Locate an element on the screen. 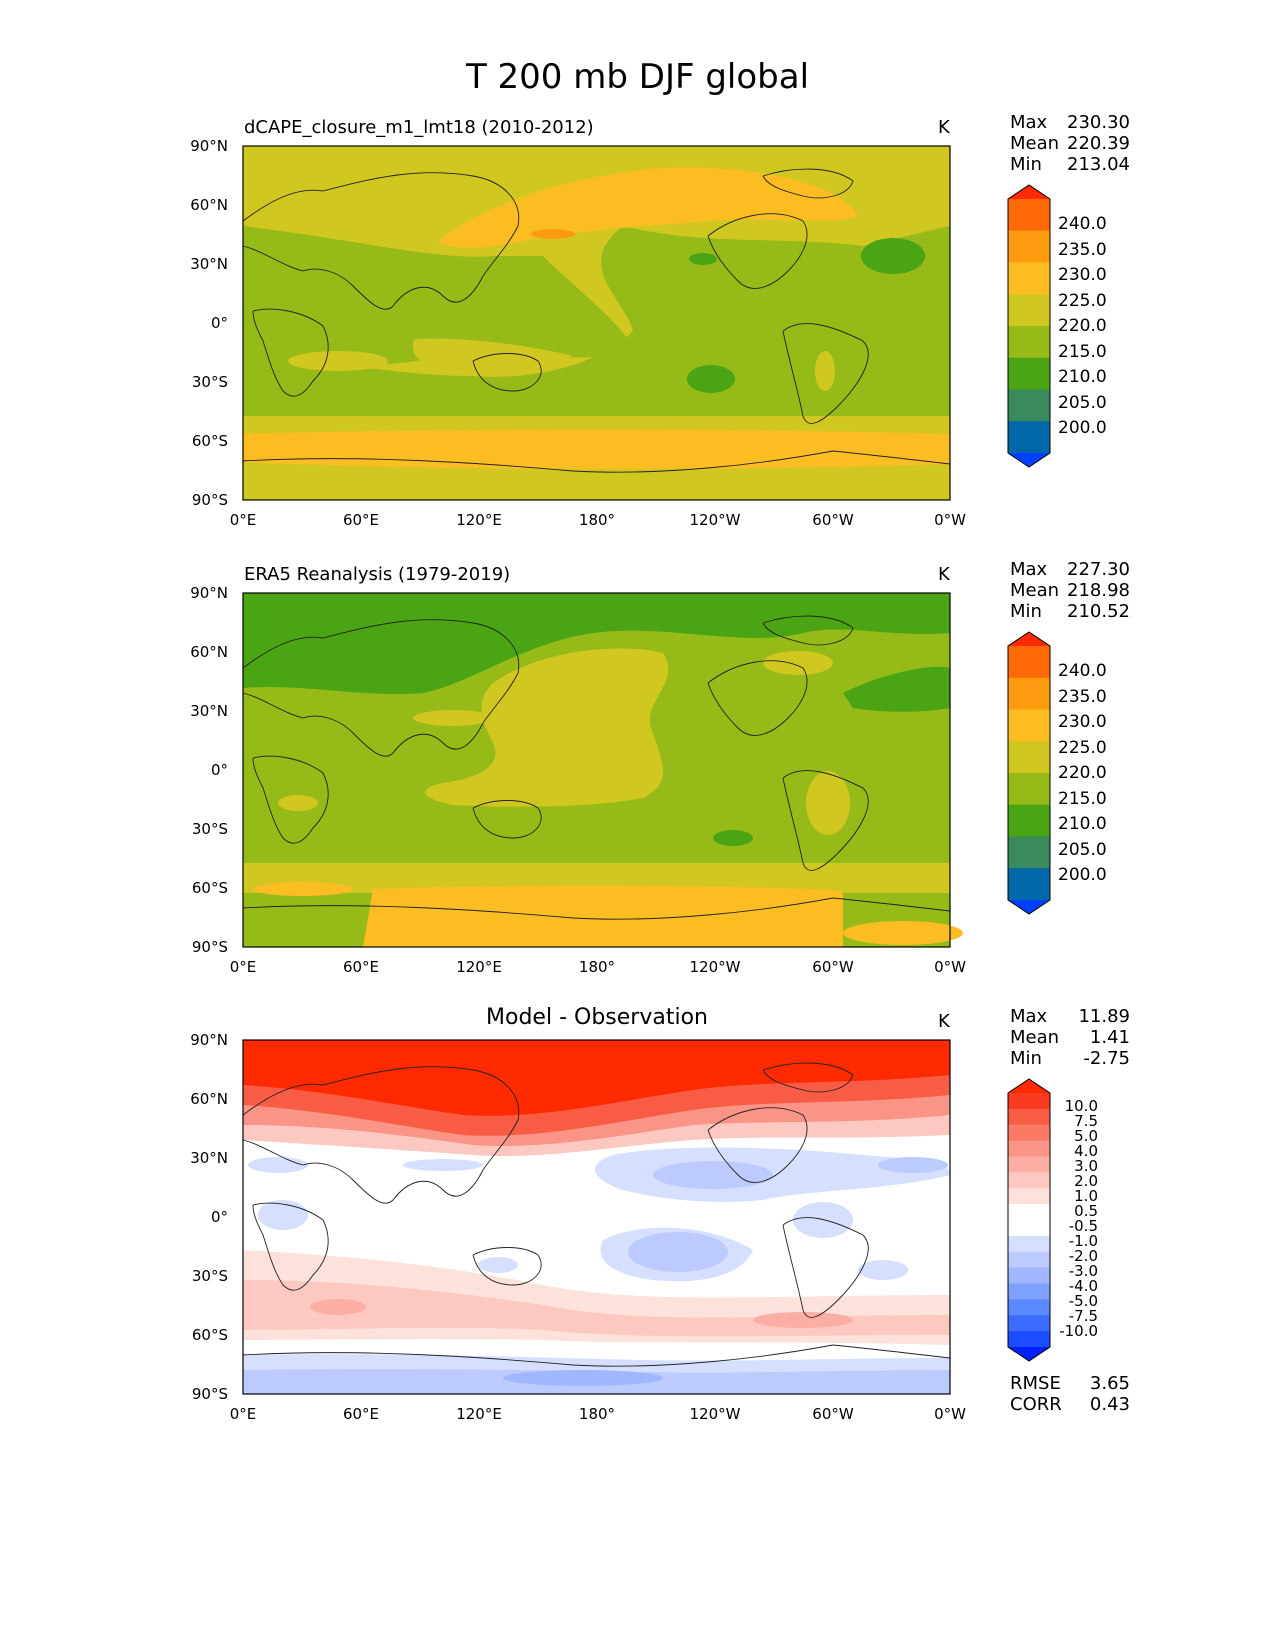 This screenshot has width=1275, height=1650. cbar3-label: 1.0 is located at coordinates (1086, 1196).